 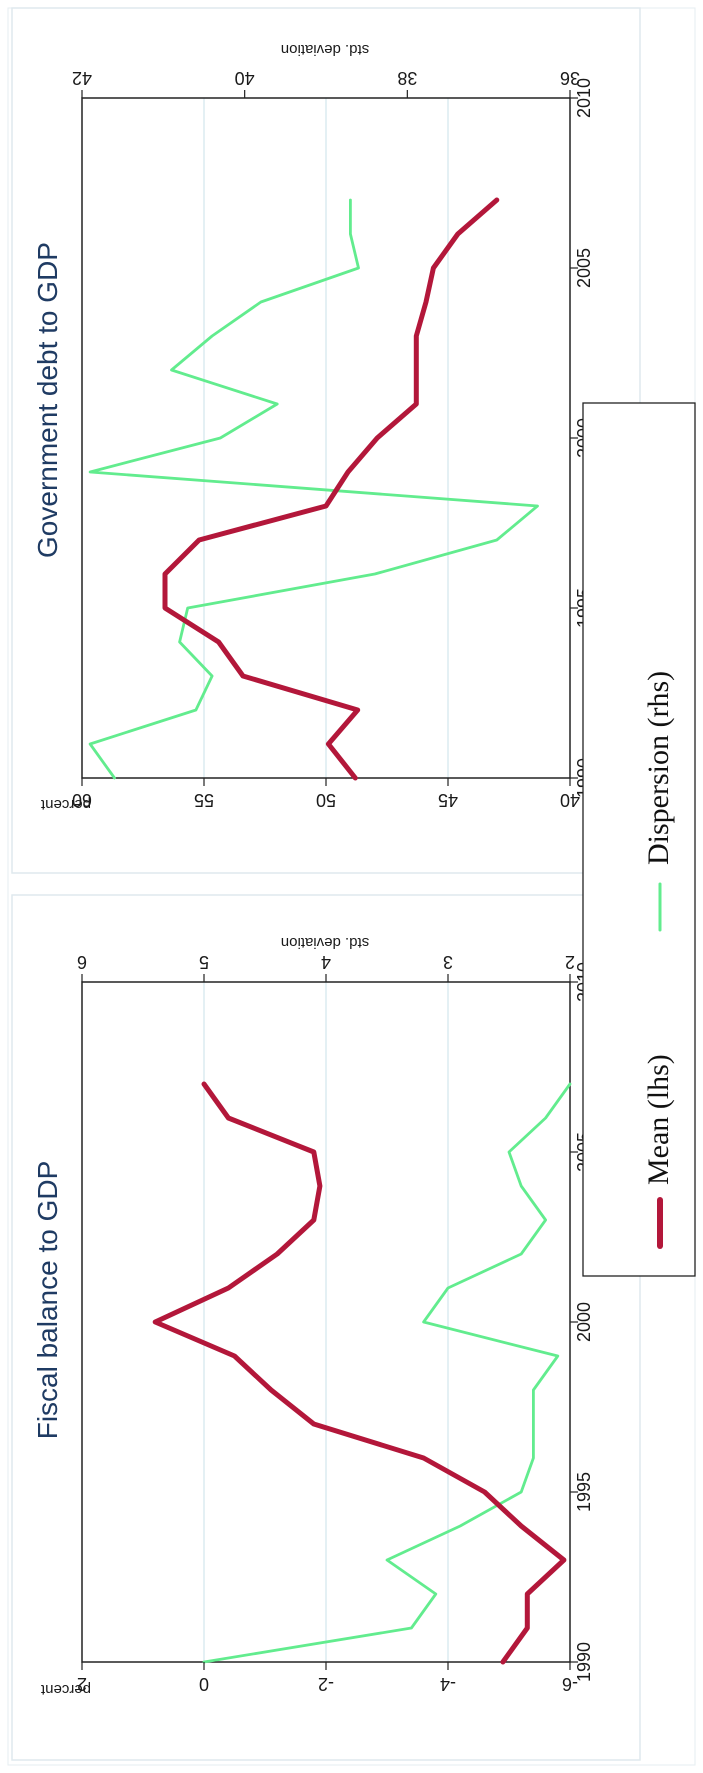 I want to click on x-tick-label: 1990, so click(x=584, y=1662).